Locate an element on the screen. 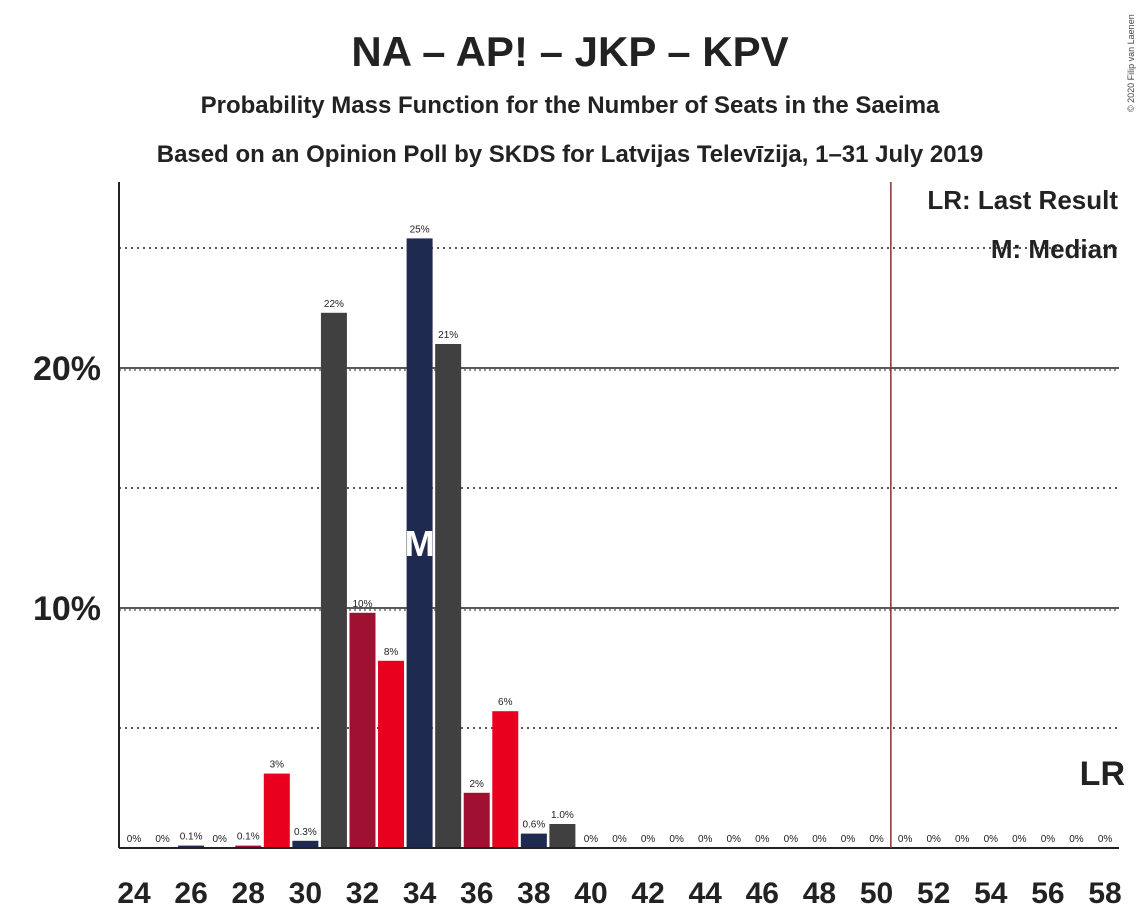 Image resolution: width=1139 pixels, height=924 pixels. x-tick-48: 48 is located at coordinates (819, 893).